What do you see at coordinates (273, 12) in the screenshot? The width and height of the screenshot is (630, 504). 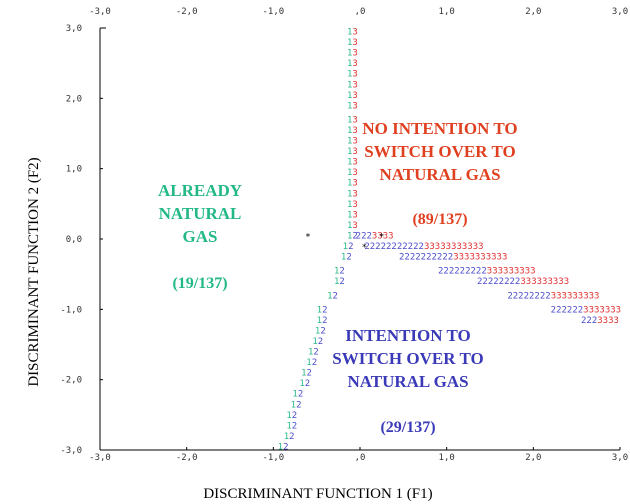 I see `x-tick-label-top: -1,0` at bounding box center [273, 12].